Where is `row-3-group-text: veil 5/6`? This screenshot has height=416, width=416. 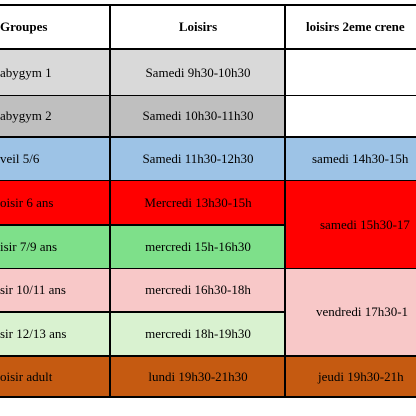 row-3-group-text: veil 5/6 is located at coordinates (20, 158).